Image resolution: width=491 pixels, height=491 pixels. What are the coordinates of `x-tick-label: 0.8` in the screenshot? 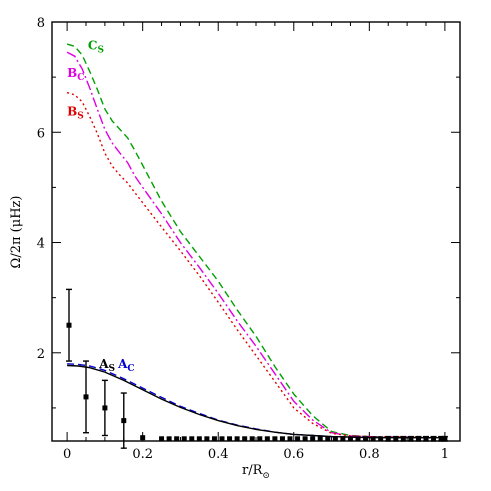 It's located at (369, 454).